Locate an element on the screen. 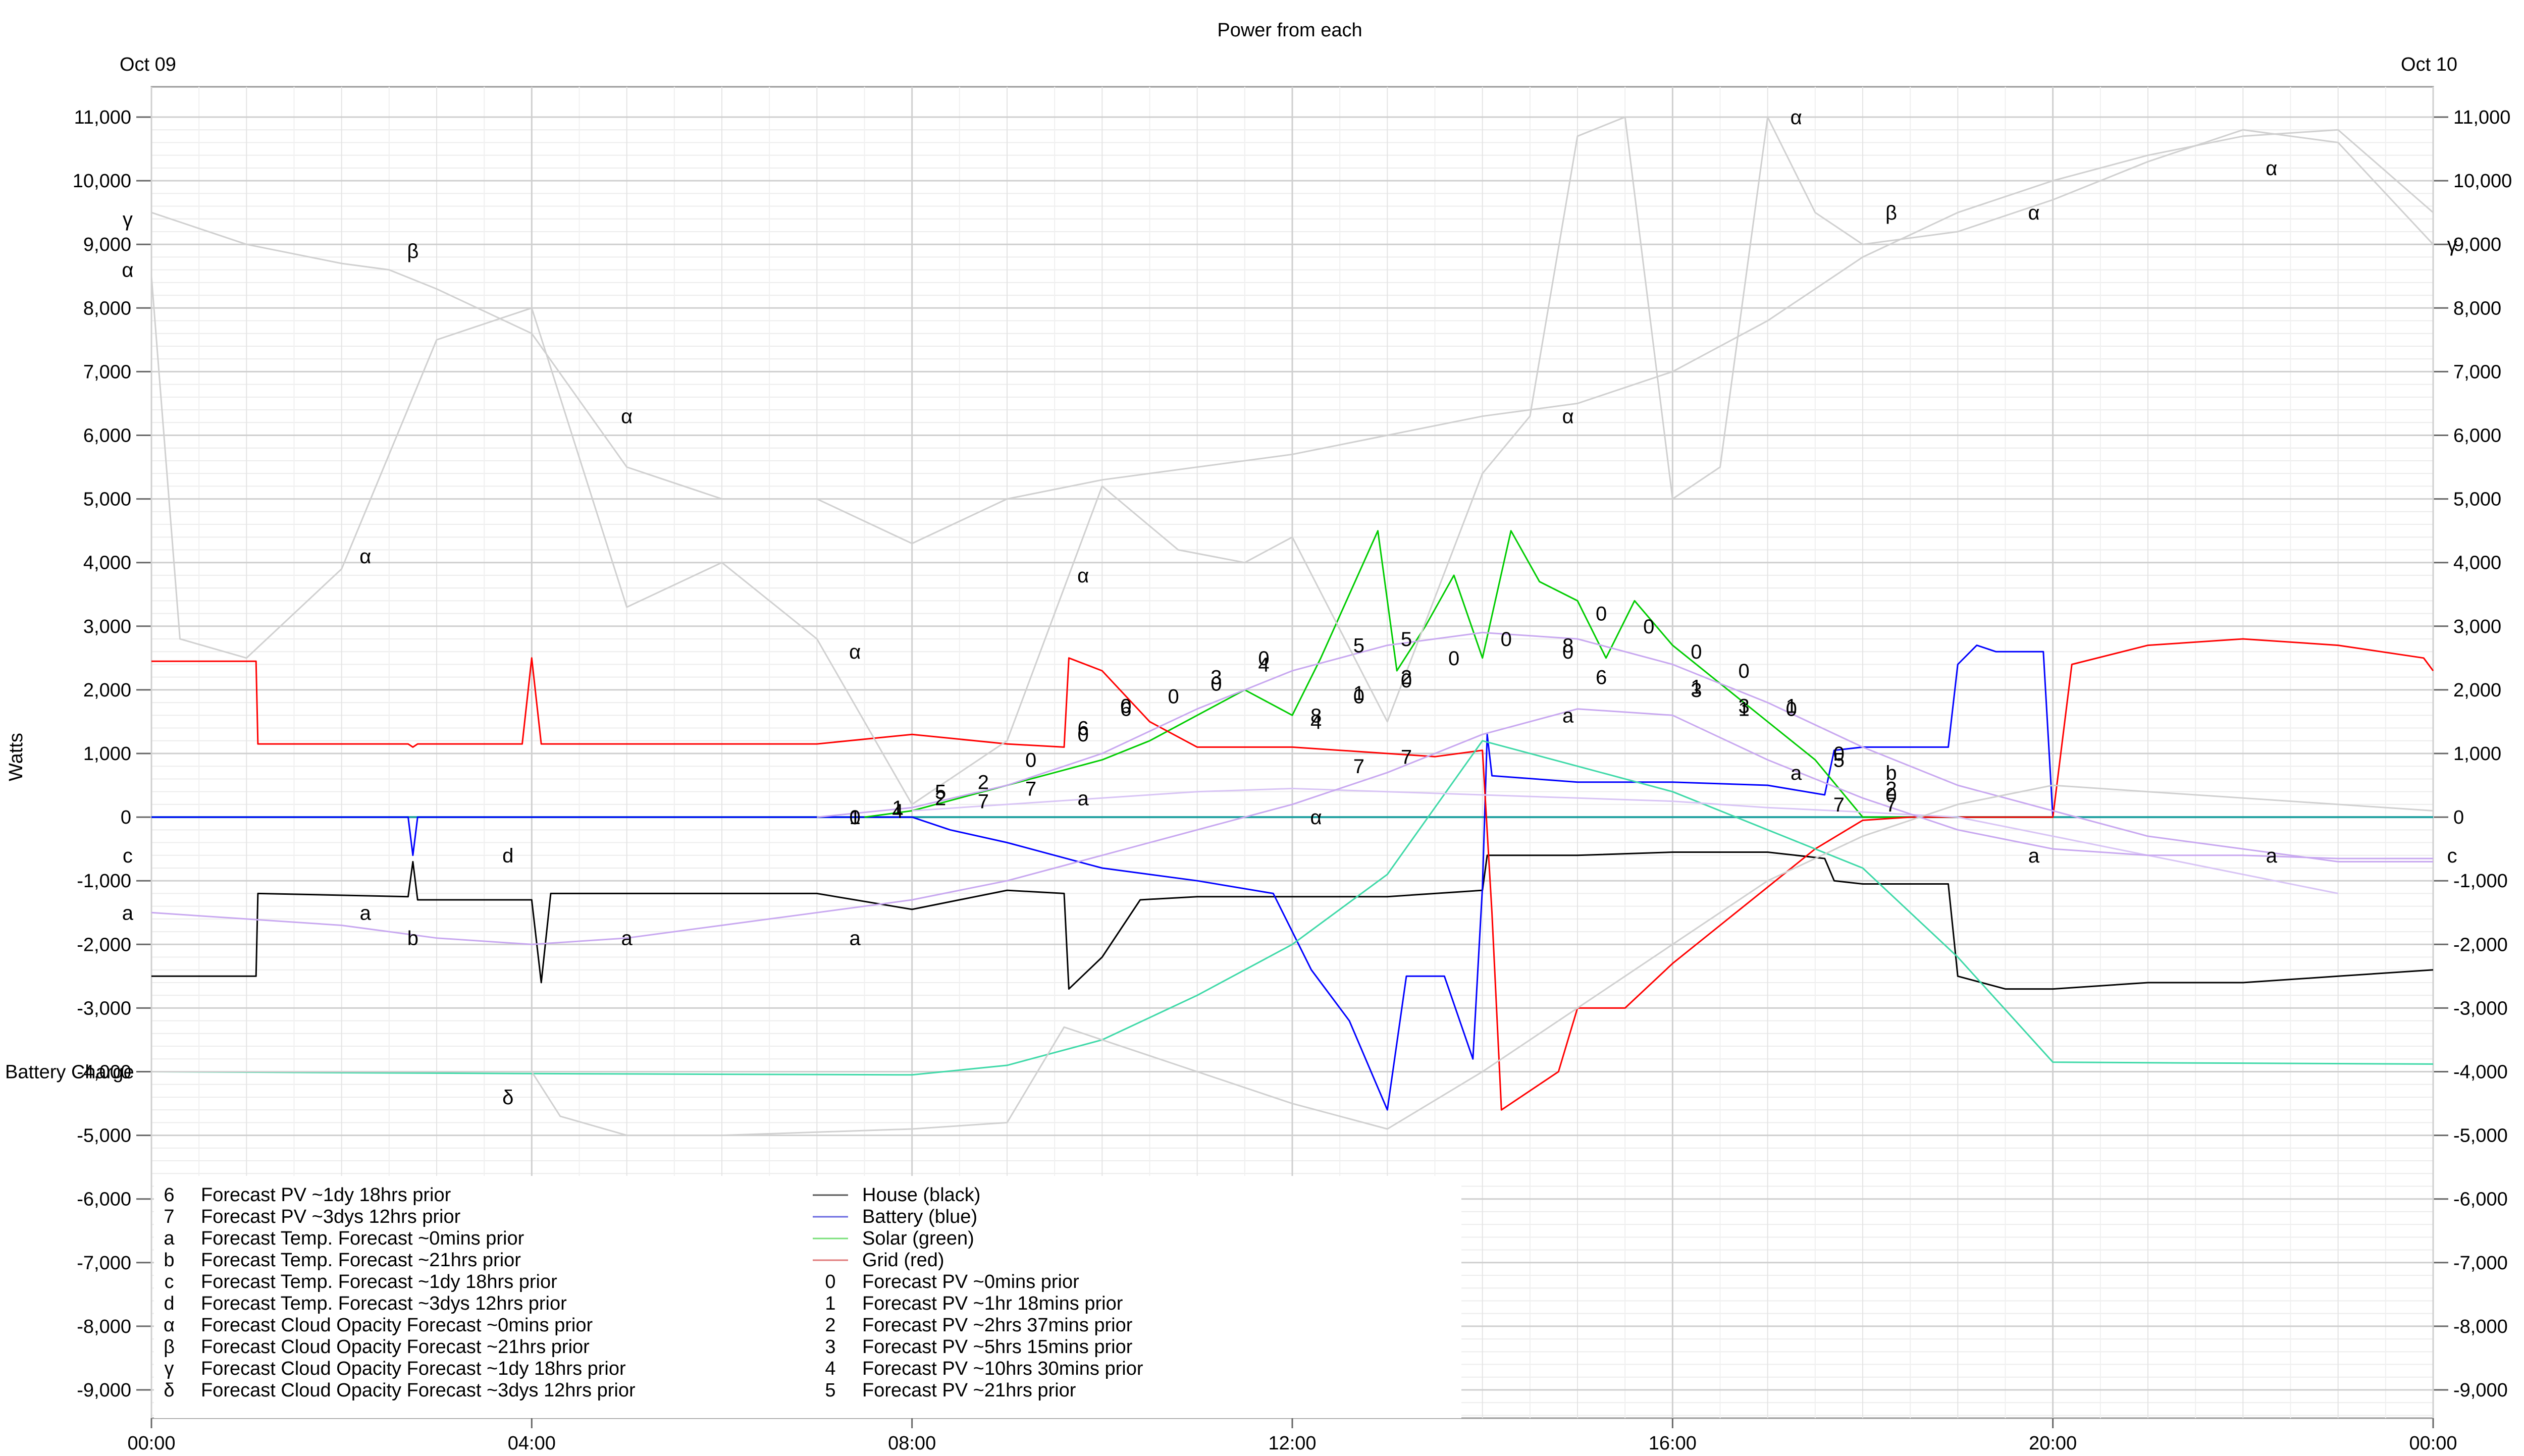 The height and width of the screenshot is (1456, 2524). y-tick-label-left: -8,000 is located at coordinates (104, 1326).